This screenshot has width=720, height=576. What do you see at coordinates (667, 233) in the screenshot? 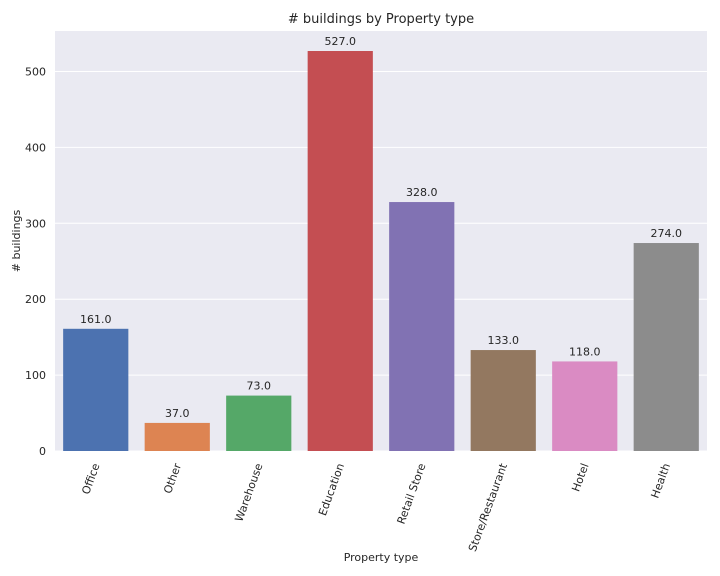
I see `bar-value-label: 274.0` at bounding box center [667, 233].